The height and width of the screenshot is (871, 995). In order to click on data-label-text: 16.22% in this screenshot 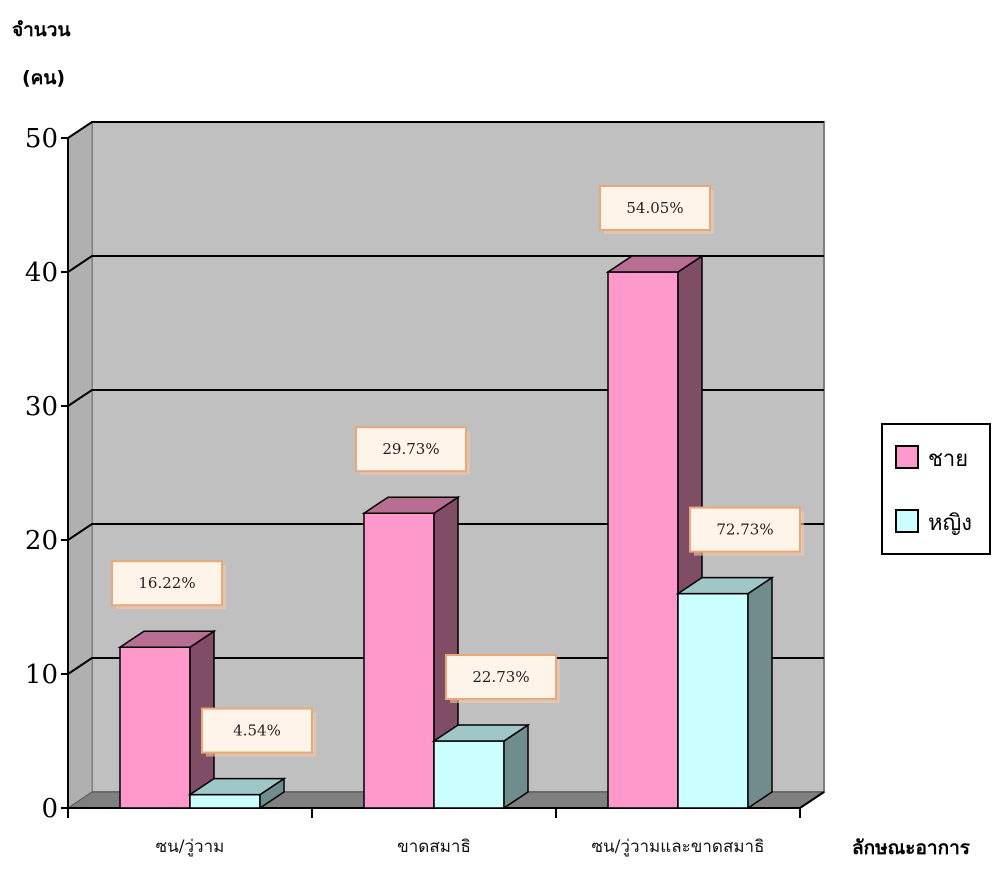, I will do `click(166, 583)`.